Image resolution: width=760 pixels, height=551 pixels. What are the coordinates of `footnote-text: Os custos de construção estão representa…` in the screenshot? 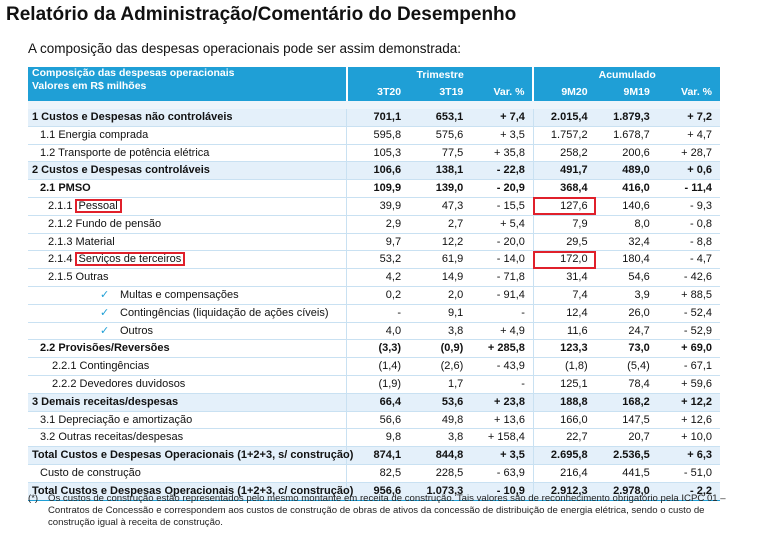 It's located at (387, 510).